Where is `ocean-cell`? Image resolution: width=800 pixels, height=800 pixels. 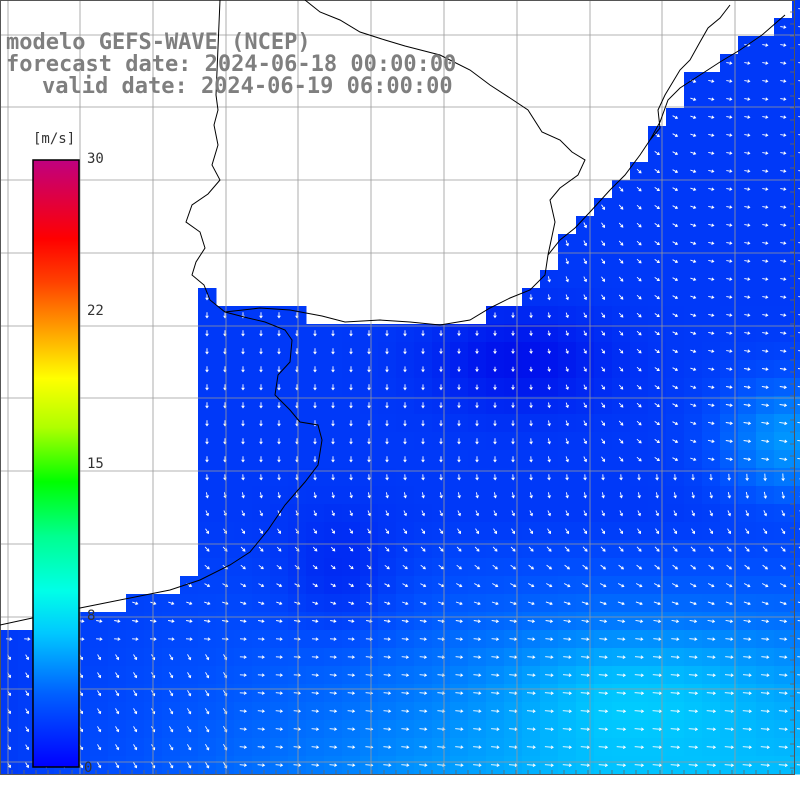
ocean-cell is located at coordinates (796, 207).